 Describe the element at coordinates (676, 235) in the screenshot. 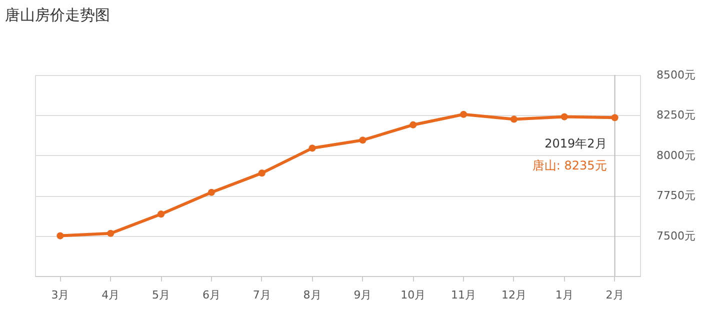

I see `y-tick-label: 7500元` at that location.